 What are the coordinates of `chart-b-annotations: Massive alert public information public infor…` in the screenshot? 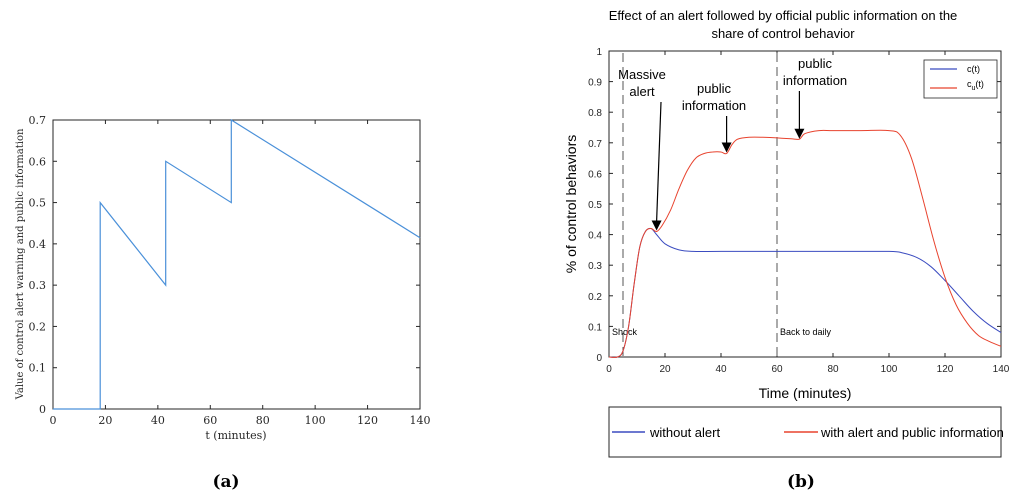 It's located at (732, 143).